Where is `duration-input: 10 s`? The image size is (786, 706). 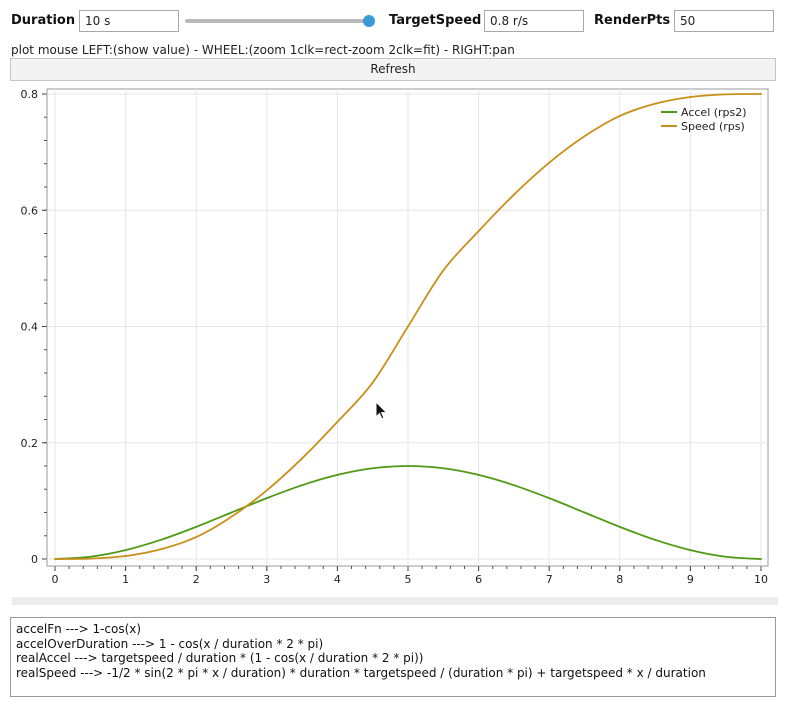 duration-input: 10 s is located at coordinates (129, 21).